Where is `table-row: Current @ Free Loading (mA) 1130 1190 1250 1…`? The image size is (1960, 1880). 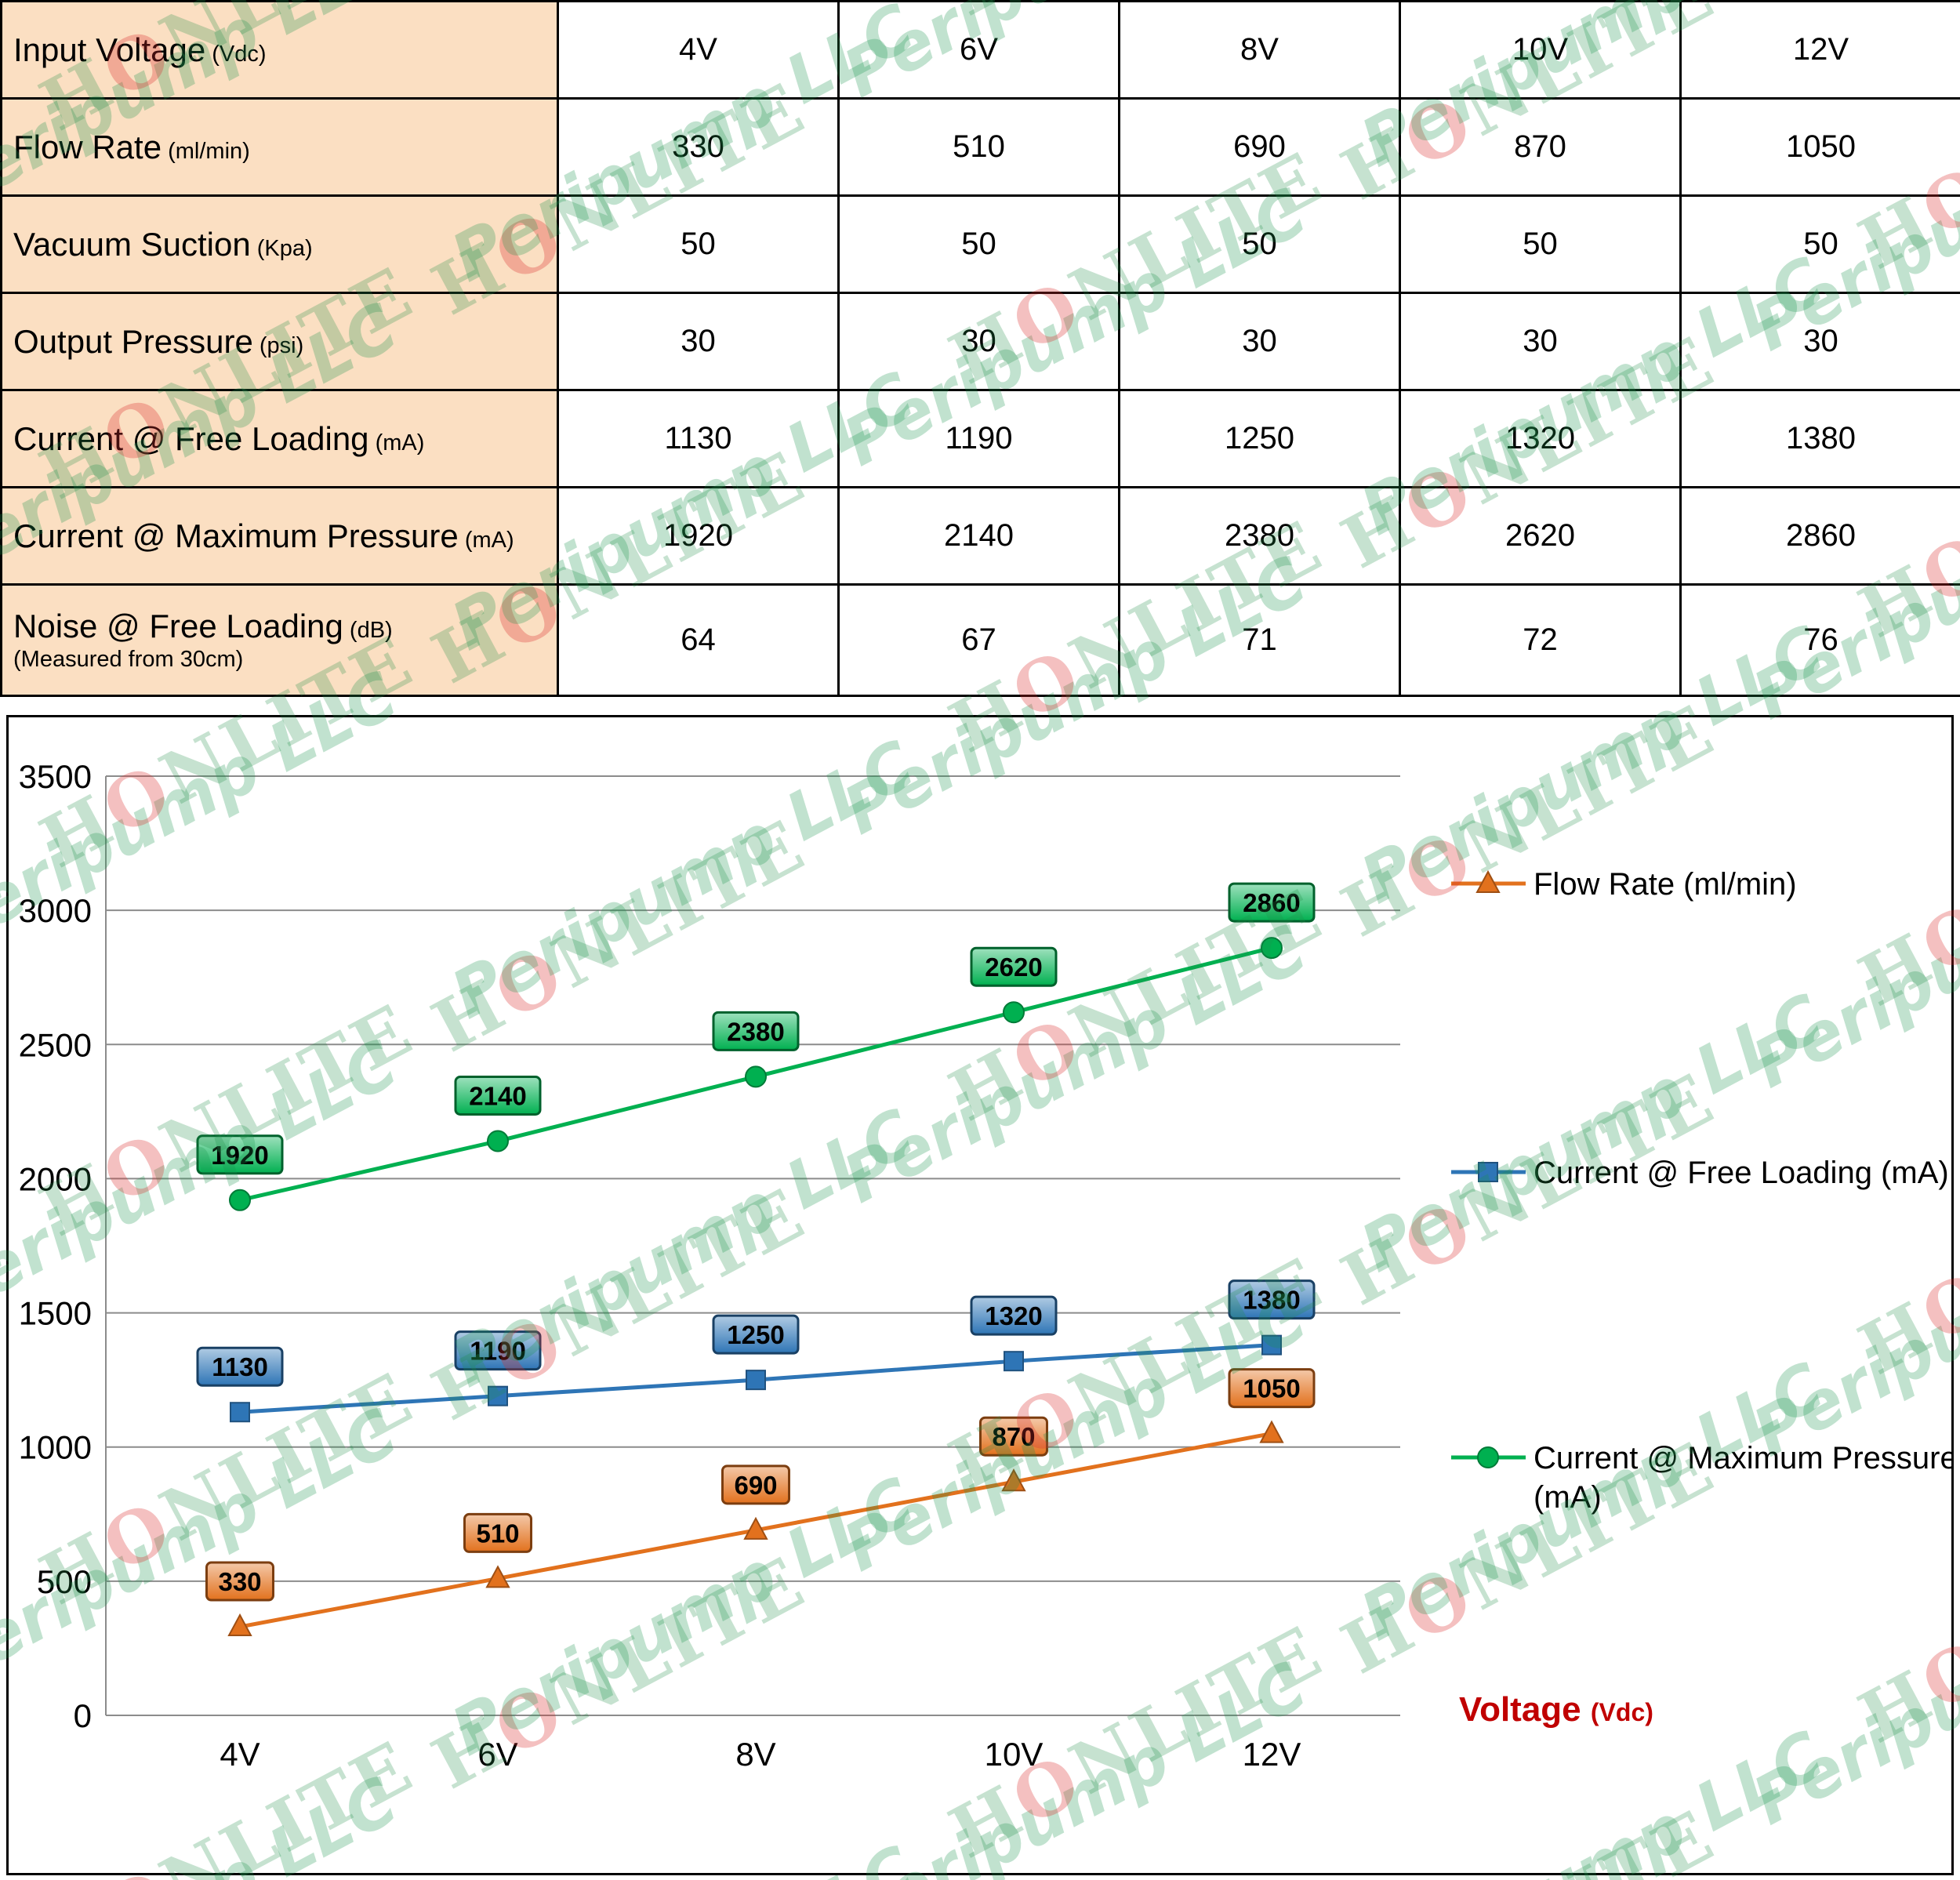
table-row: Current @ Free Loading (mA) 1130 1190 1250 1… is located at coordinates (980, 439).